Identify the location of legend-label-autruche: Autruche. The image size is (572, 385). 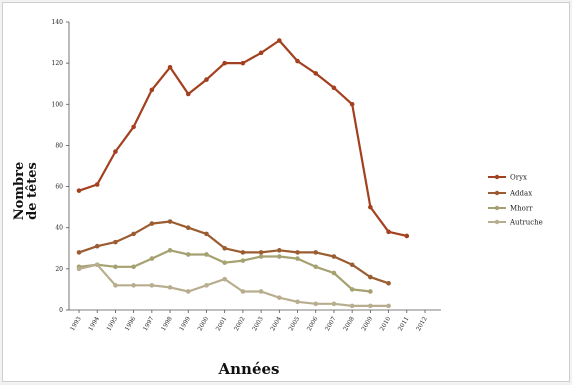
(526, 223).